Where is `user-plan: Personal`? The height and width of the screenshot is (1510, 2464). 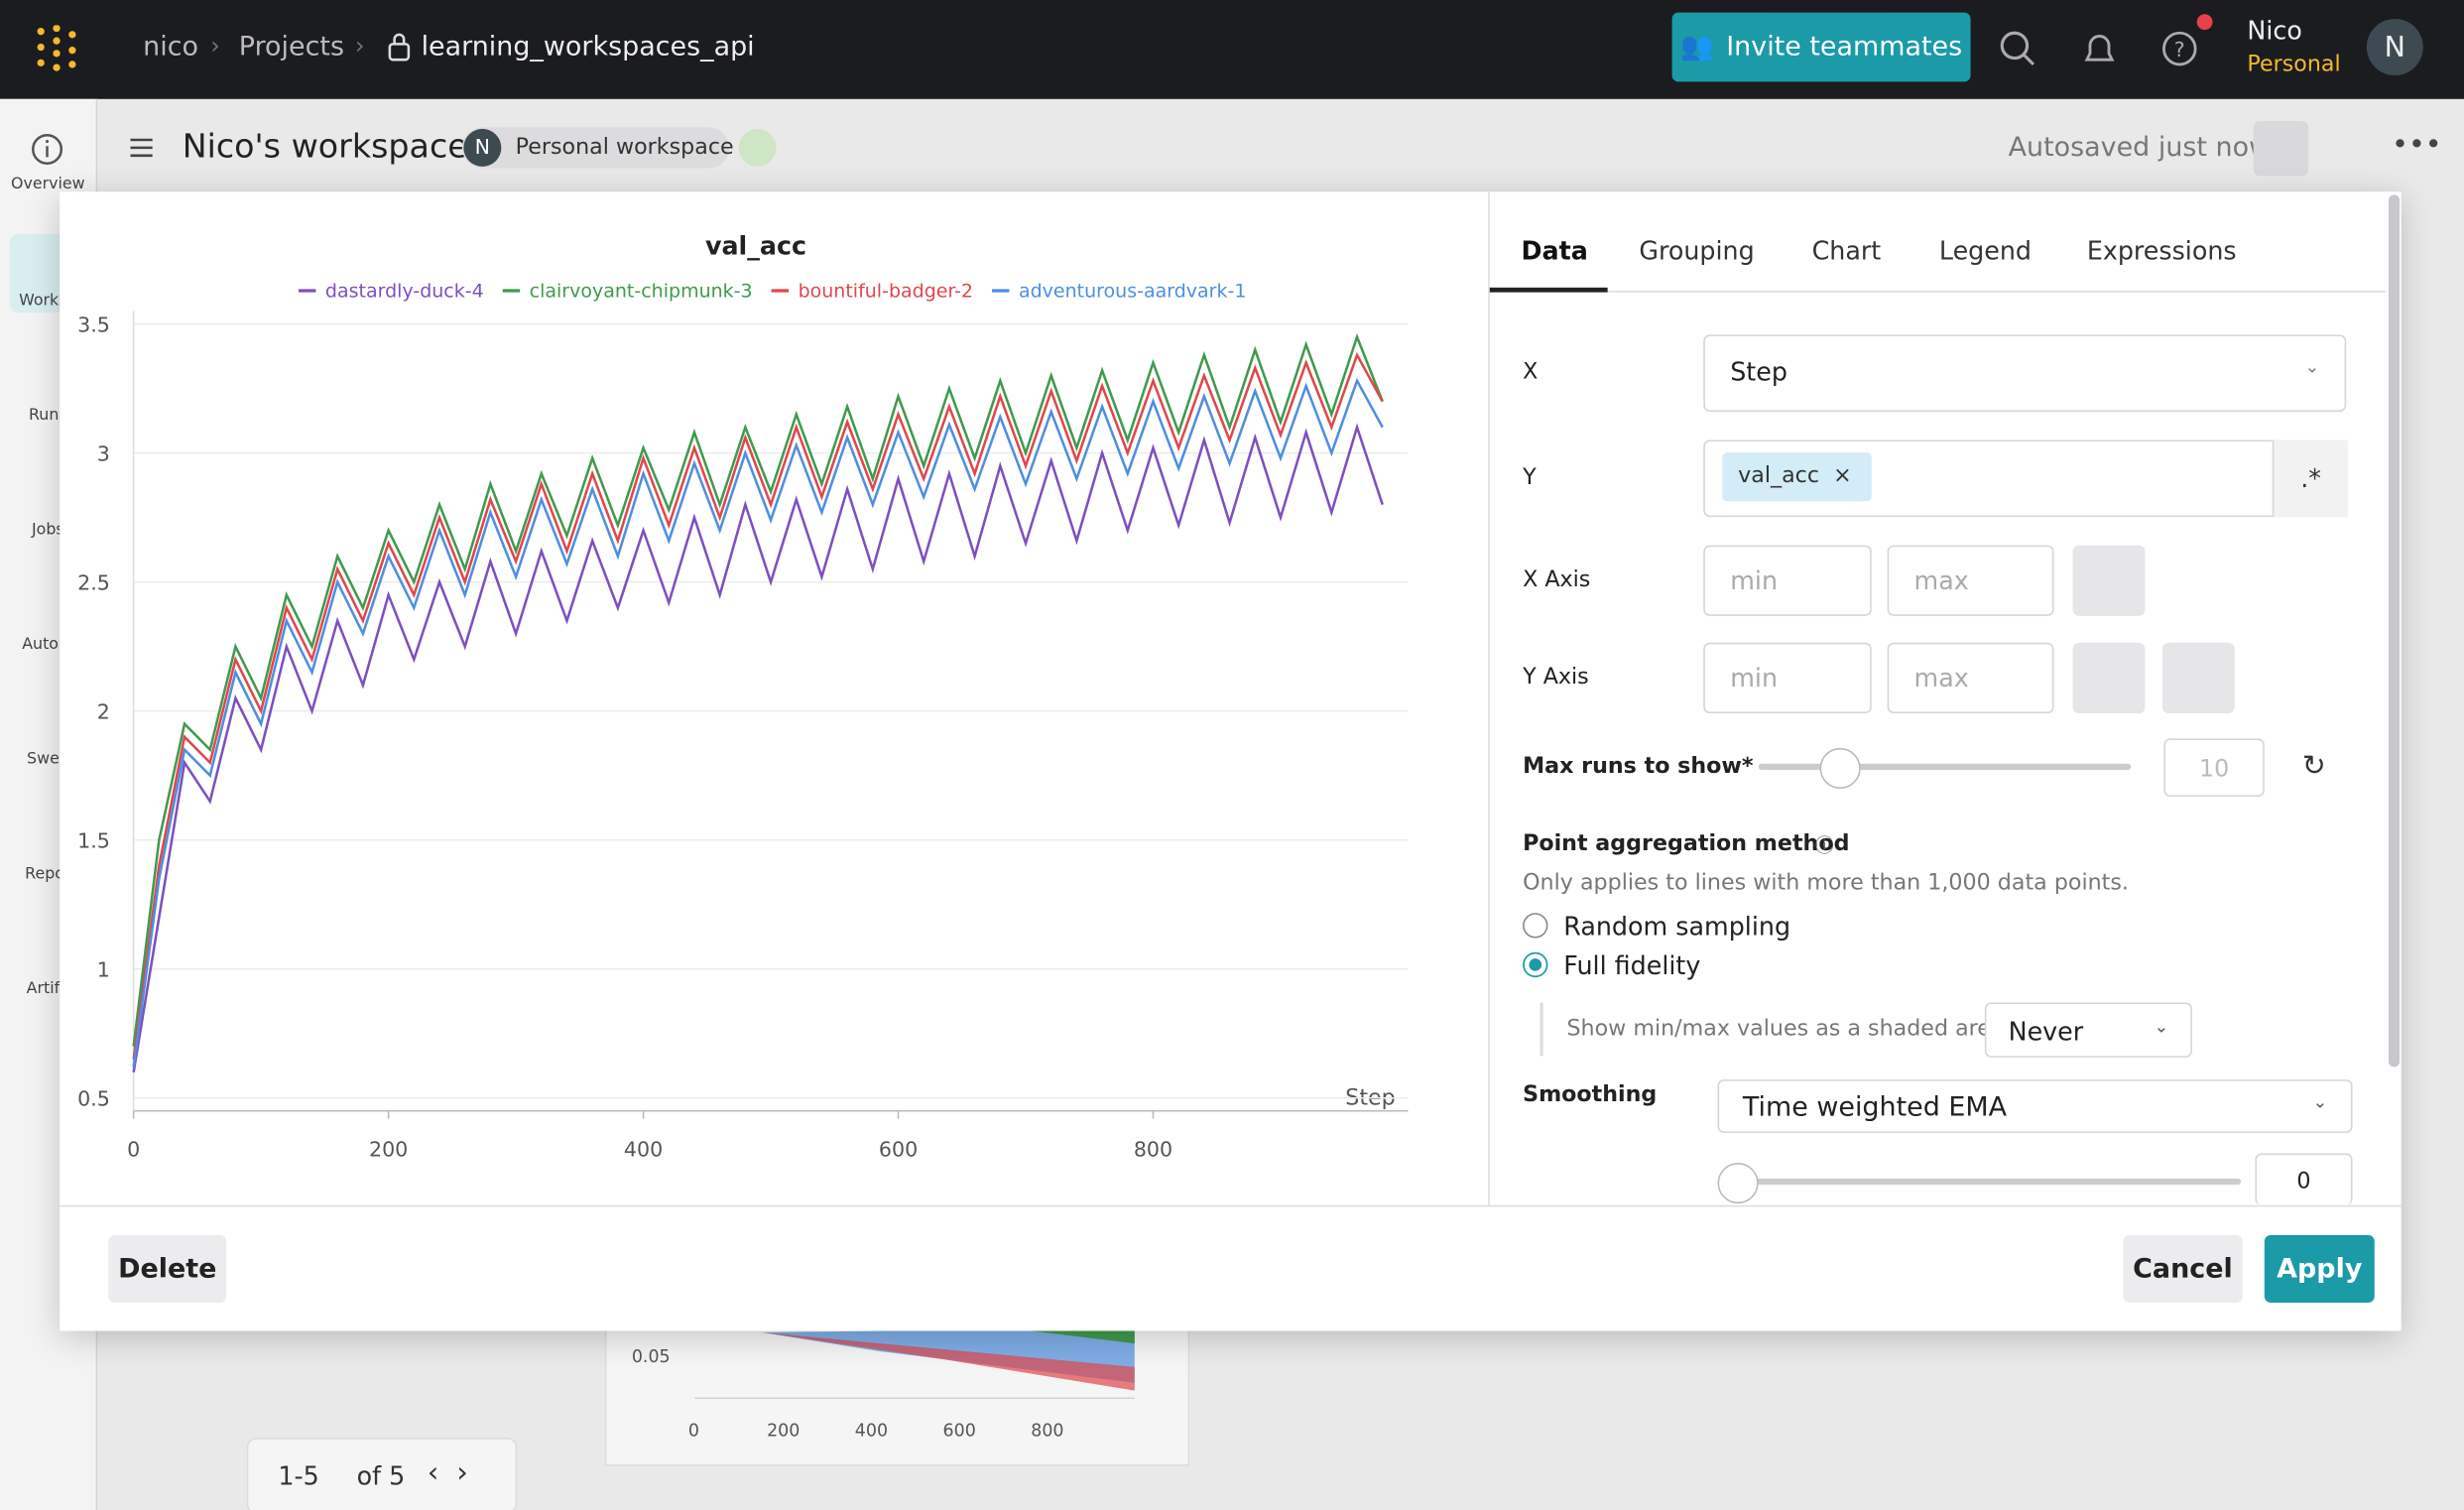
user-plan: Personal is located at coordinates (2294, 64).